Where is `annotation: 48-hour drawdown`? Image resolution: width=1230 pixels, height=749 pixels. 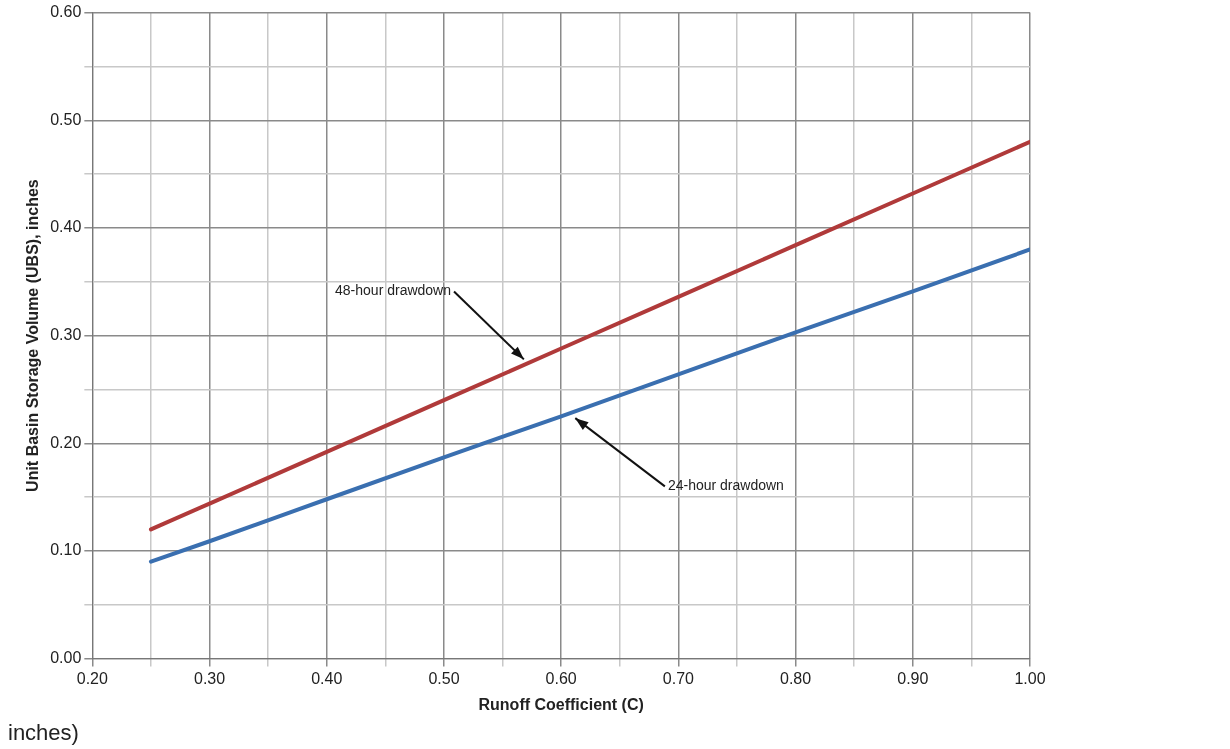
annotation: 48-hour drawdown is located at coordinates (393, 290).